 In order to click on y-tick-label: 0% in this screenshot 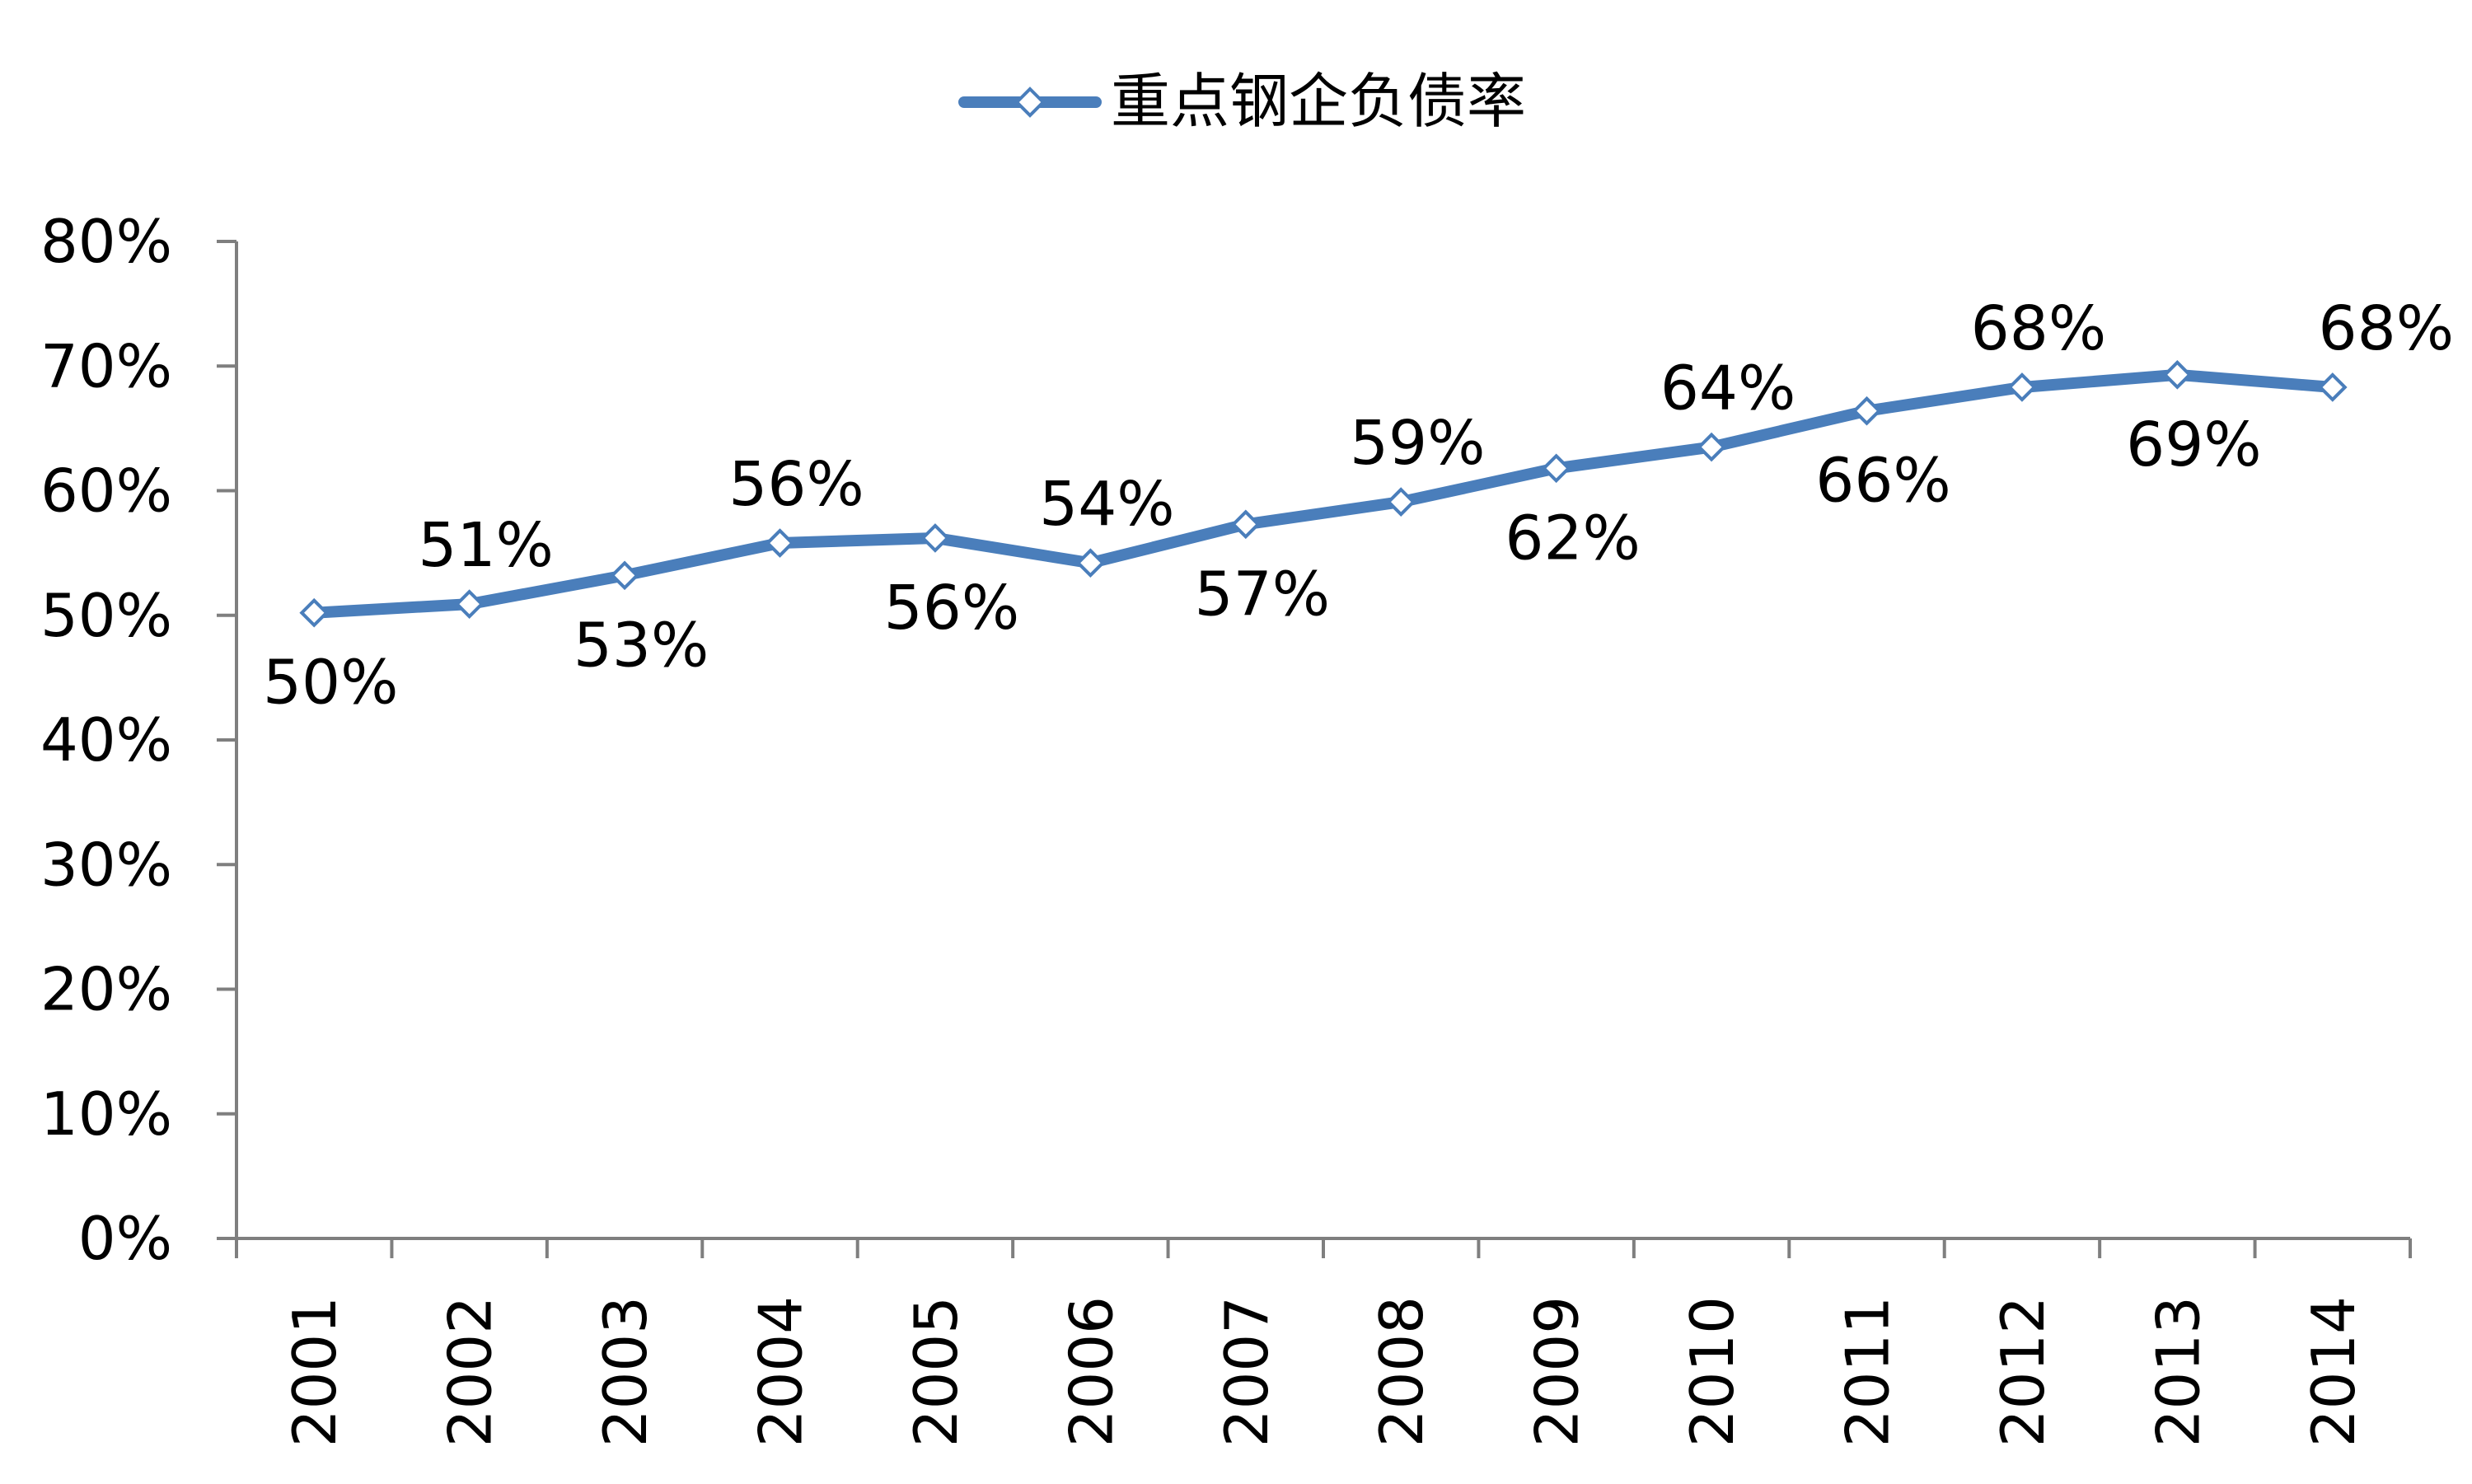, I will do `click(125, 1239)`.